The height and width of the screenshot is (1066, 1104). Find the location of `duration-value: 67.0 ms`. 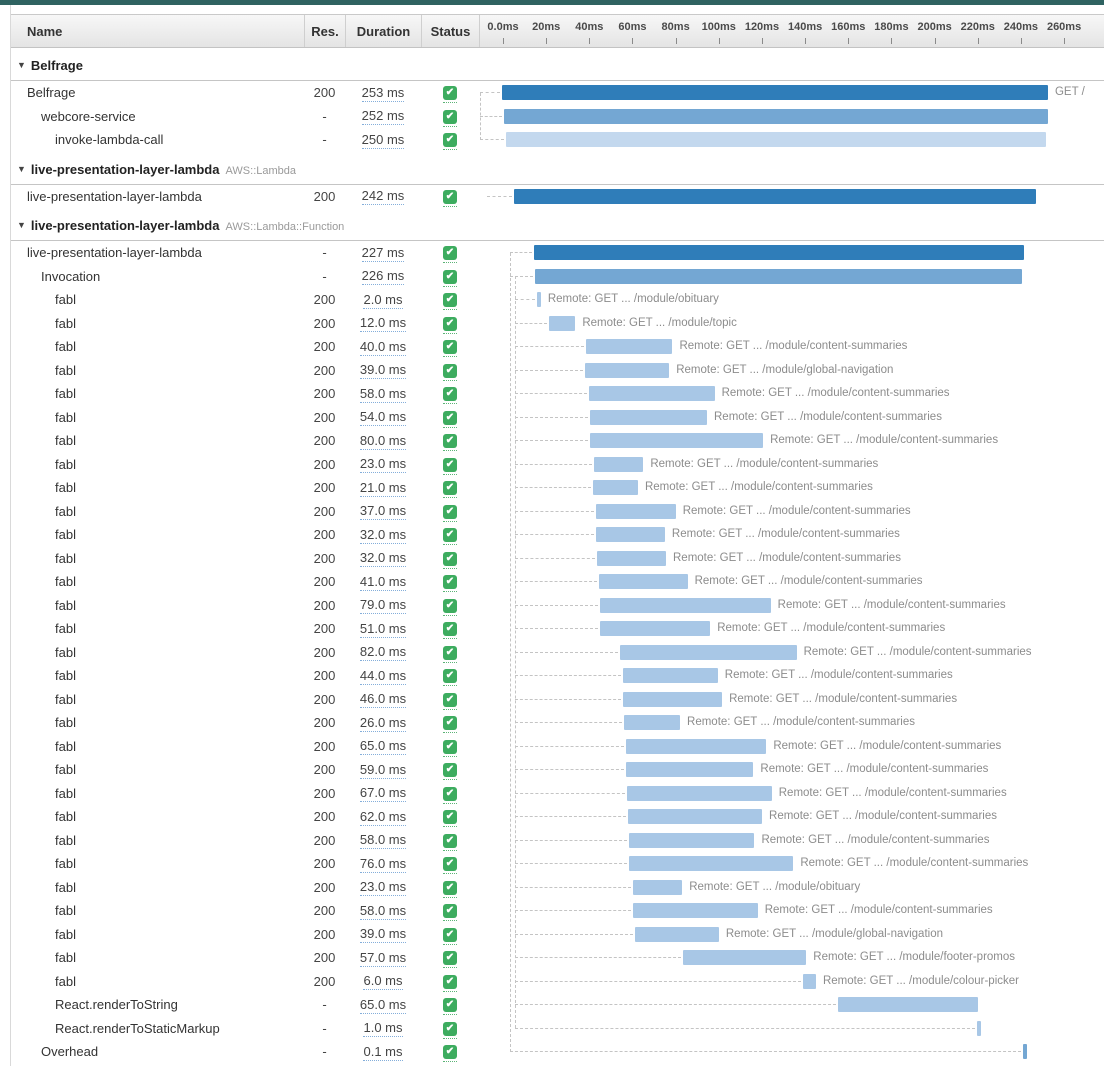

duration-value: 67.0 ms is located at coordinates (383, 794).